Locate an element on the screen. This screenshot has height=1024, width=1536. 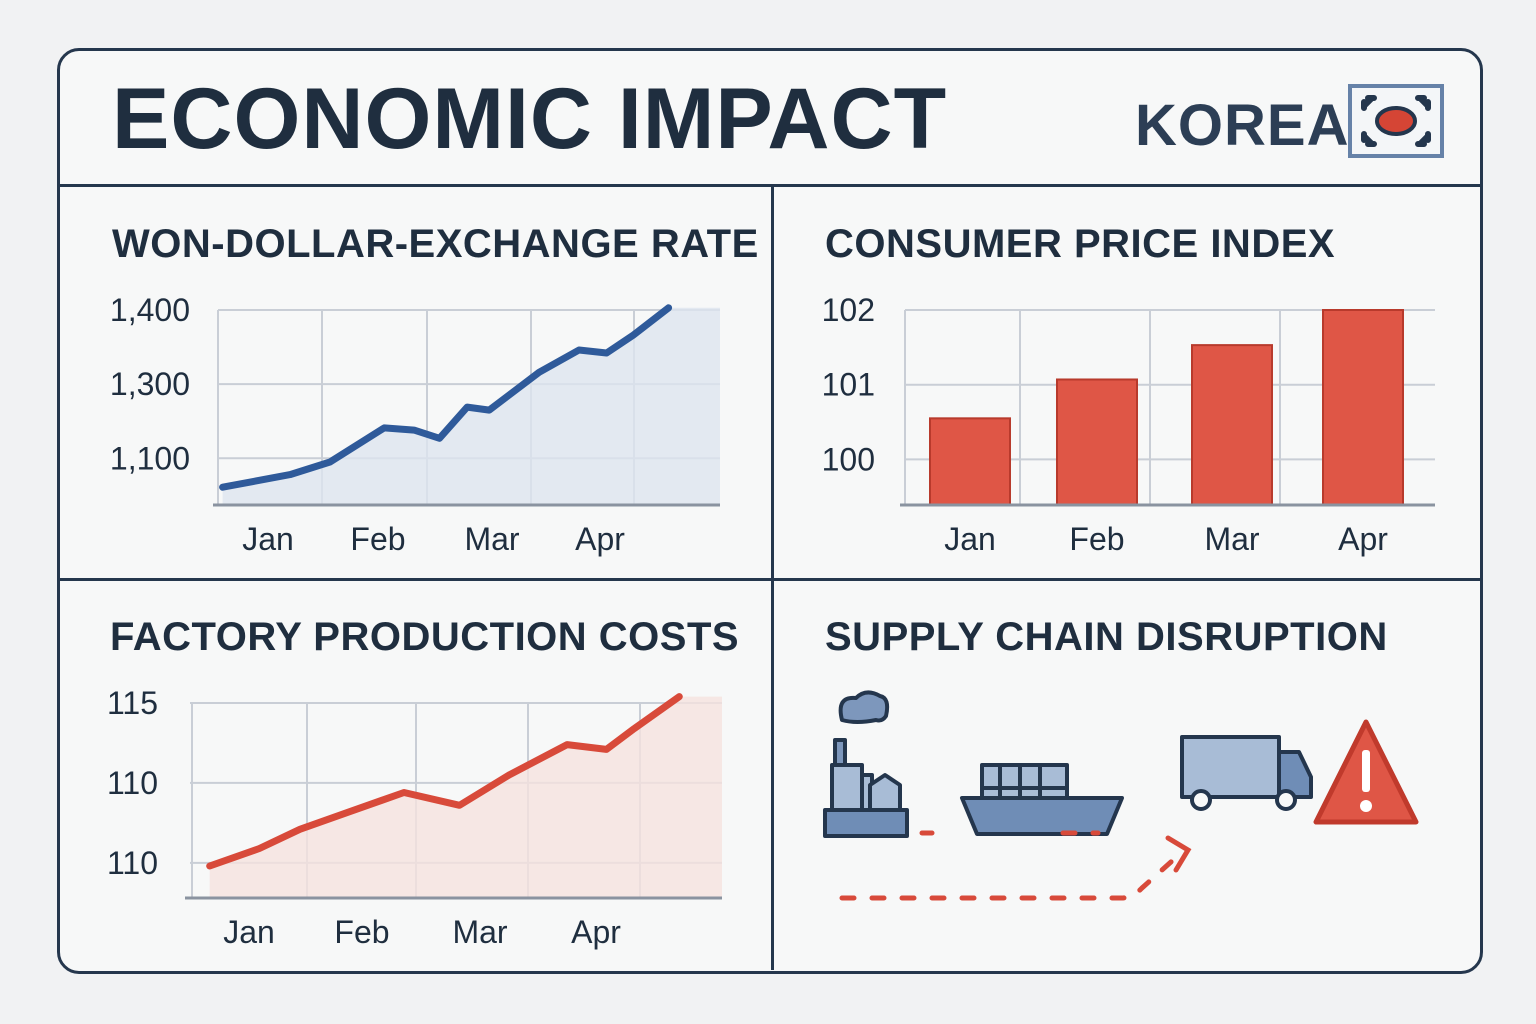
y-tick-label: 115 is located at coordinates (132, 703).